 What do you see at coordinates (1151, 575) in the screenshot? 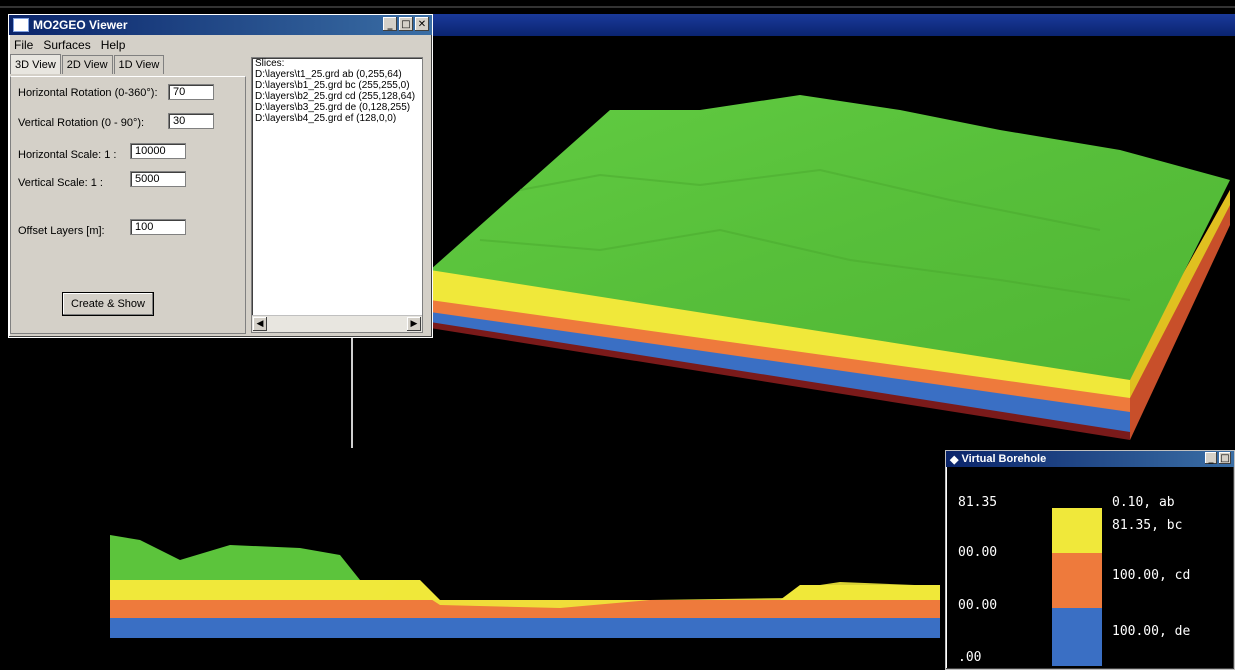
I see `layer-label: 100.00, cd` at bounding box center [1151, 575].